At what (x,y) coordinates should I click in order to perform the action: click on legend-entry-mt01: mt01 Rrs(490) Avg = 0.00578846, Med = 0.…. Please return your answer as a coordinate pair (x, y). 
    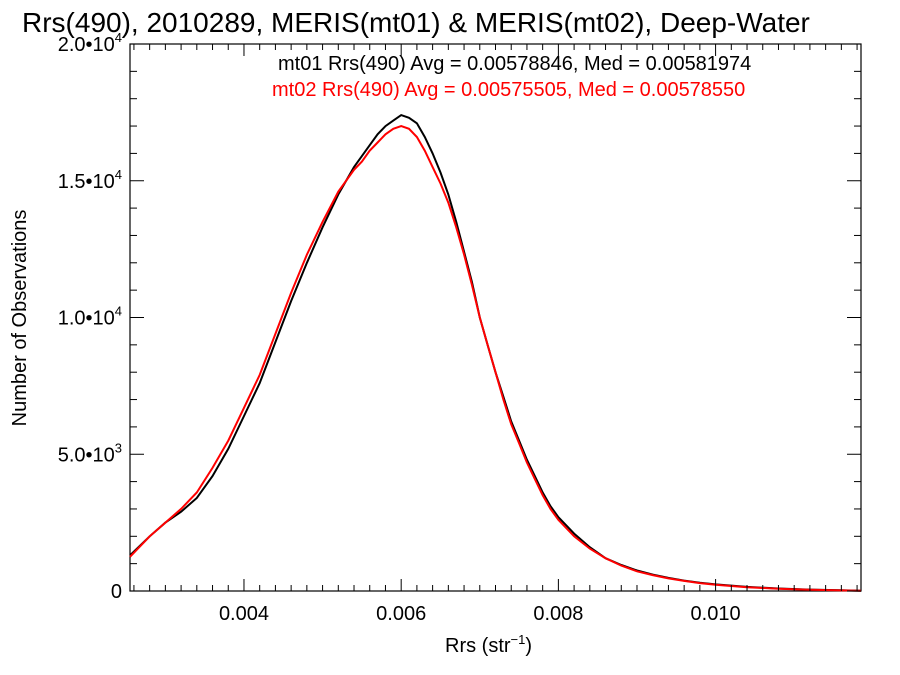
    Looking at the image, I should click on (514, 64).